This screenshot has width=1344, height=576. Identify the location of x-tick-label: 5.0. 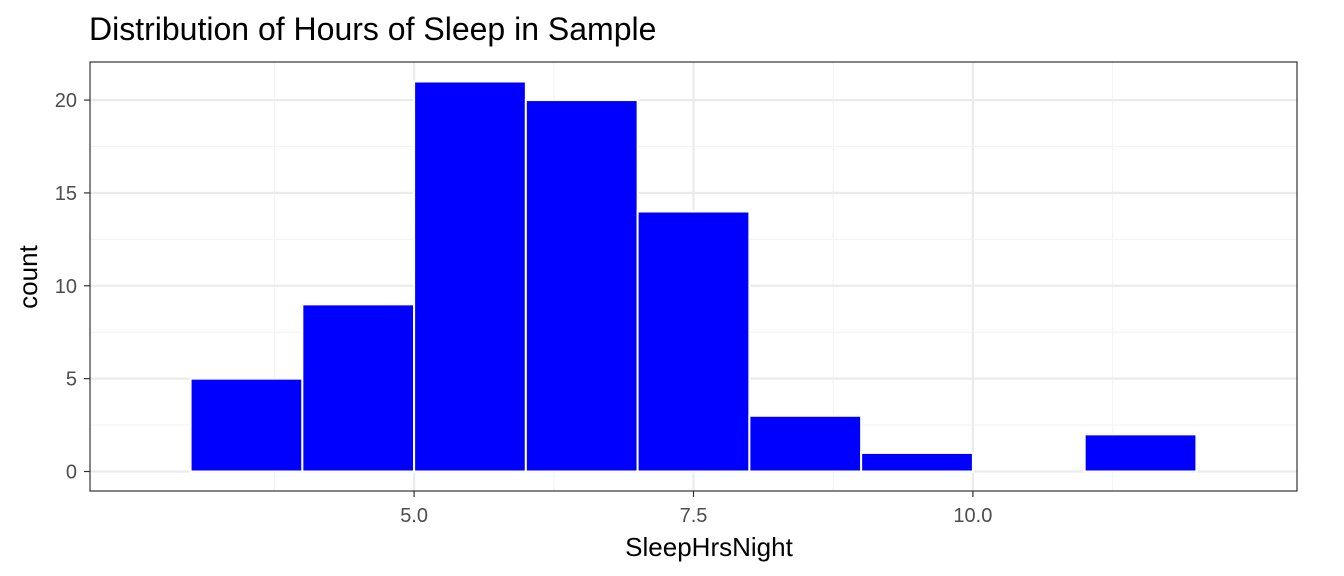
(414, 516).